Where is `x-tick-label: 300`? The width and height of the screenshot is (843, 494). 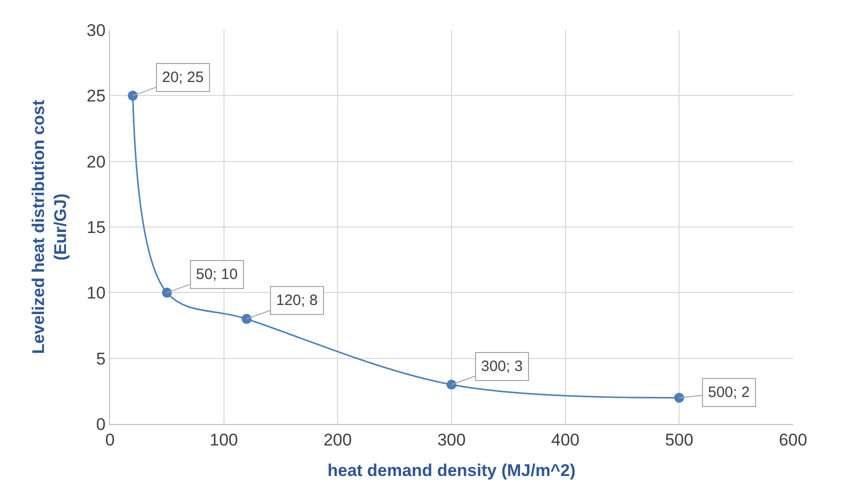
x-tick-label: 300 is located at coordinates (451, 440).